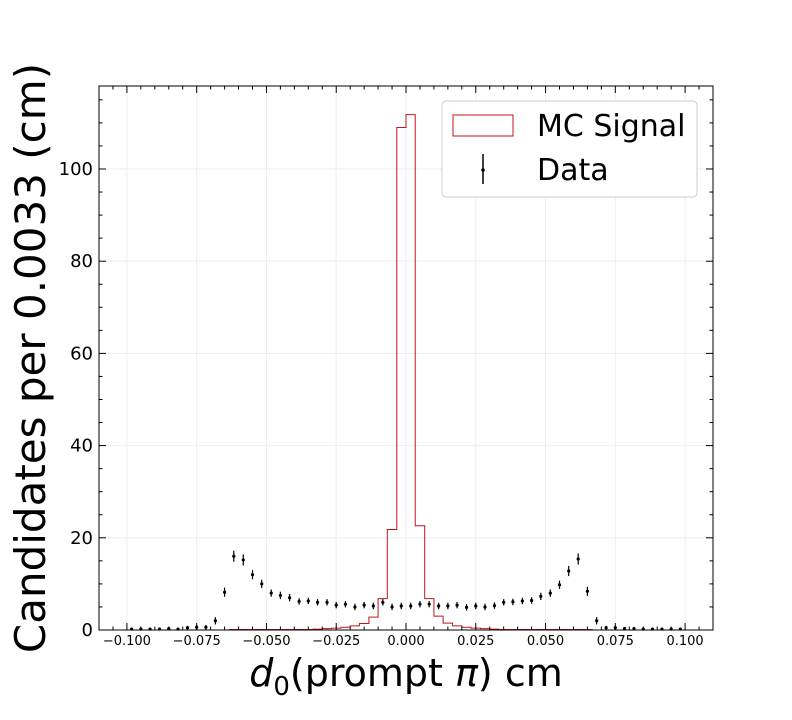  Describe the element at coordinates (611, 126) in the screenshot. I see `legend-mc-label: MC Signal` at that location.